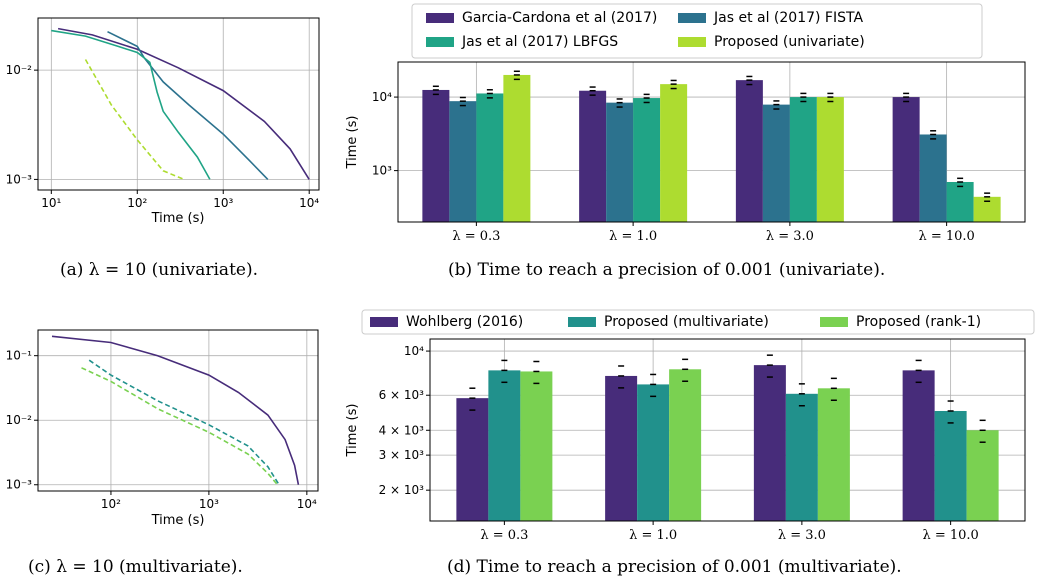  Describe the element at coordinates (788, 18) in the screenshot. I see `legend-label: Jas et al (2017) FISTA` at that location.